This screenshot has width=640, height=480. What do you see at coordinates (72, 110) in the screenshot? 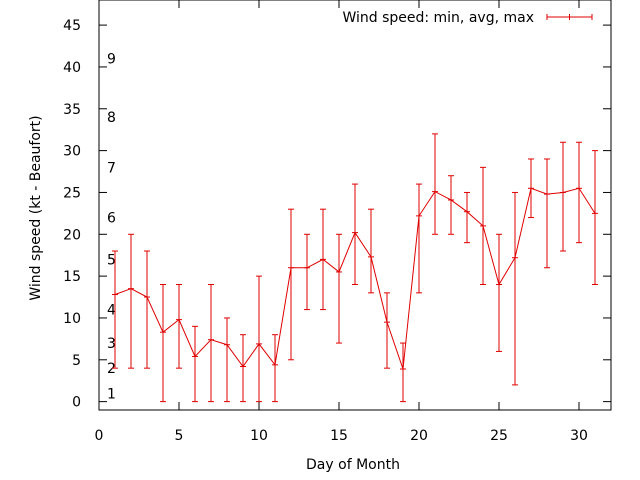
I see `y-tick-label: 35` at bounding box center [72, 110].